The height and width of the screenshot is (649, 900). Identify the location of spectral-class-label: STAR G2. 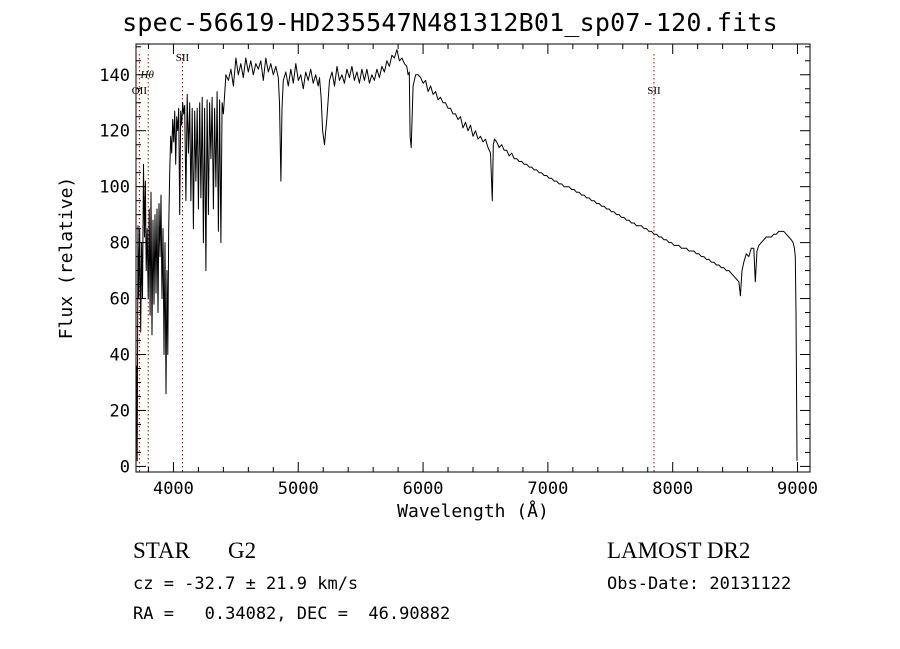
(194, 551).